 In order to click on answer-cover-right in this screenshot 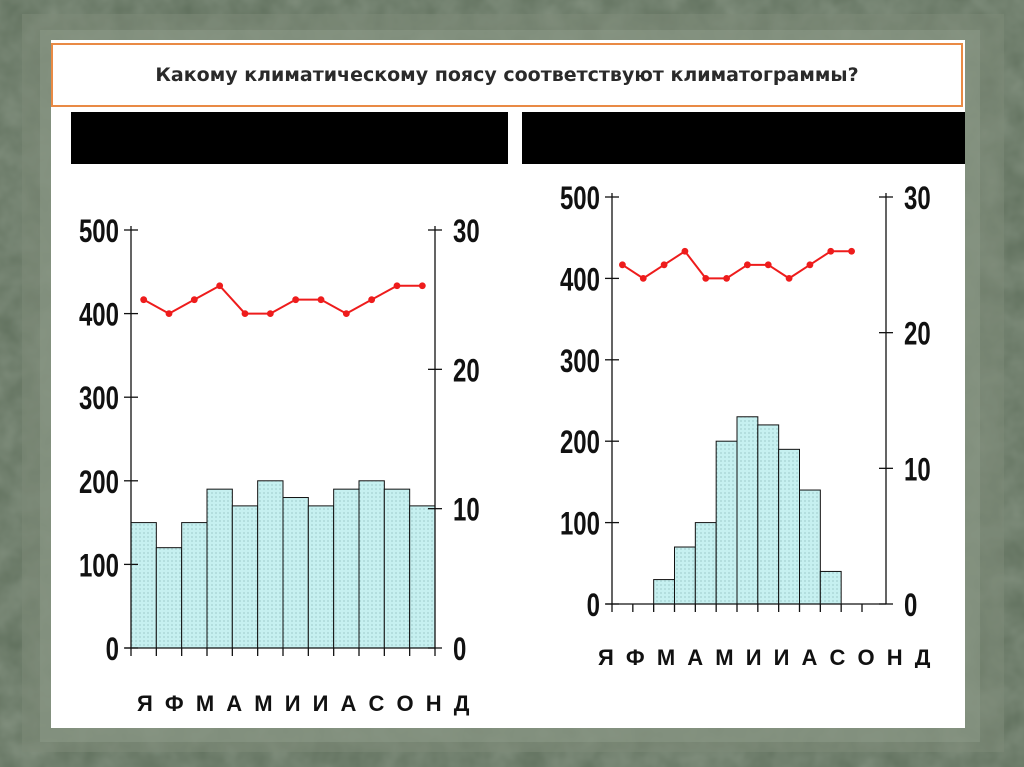, I will do `click(743, 138)`.